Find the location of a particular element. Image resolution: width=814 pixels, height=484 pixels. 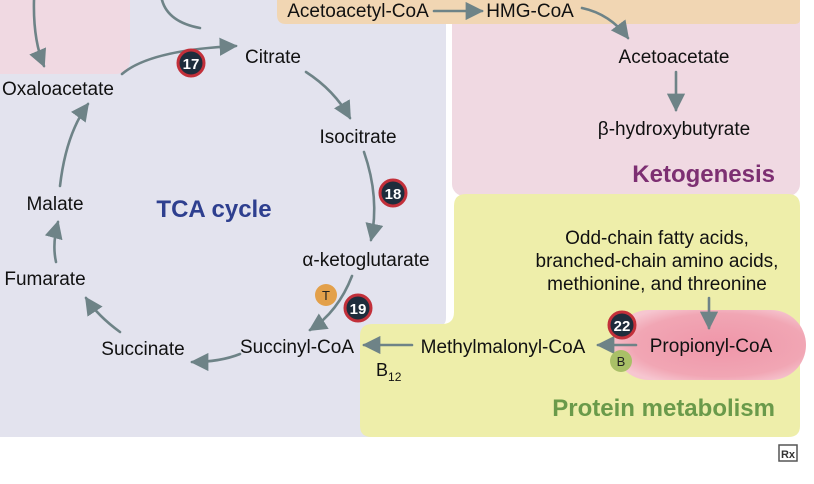

step-18-badge: 18 is located at coordinates (393, 193).